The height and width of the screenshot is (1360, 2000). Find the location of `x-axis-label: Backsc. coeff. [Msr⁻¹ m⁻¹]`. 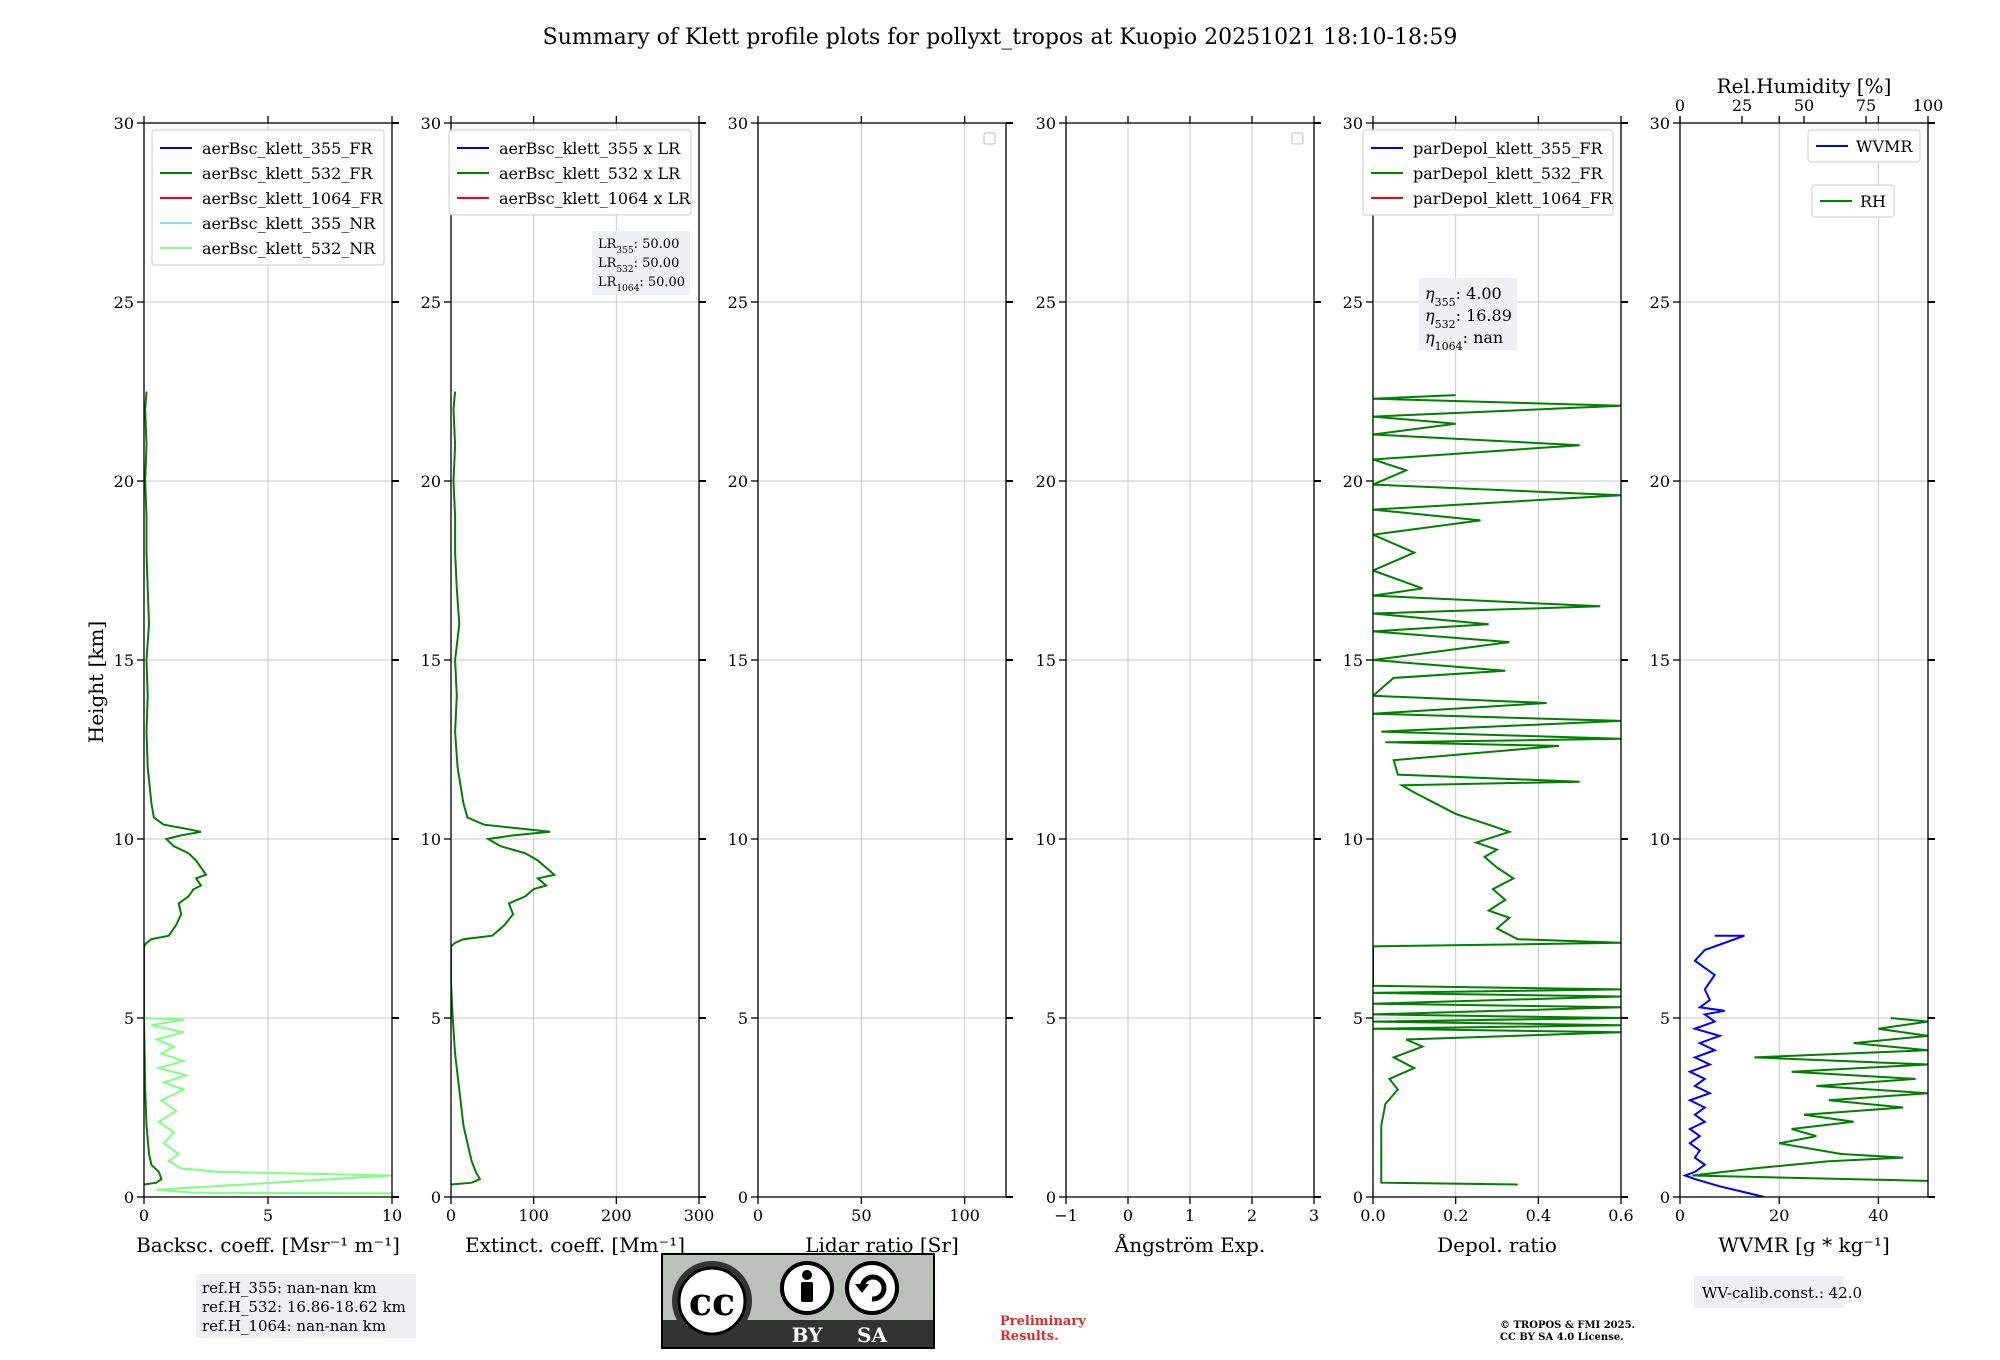

x-axis-label: Backsc. coeff. [Msr⁻¹ m⁻¹] is located at coordinates (268, 1245).